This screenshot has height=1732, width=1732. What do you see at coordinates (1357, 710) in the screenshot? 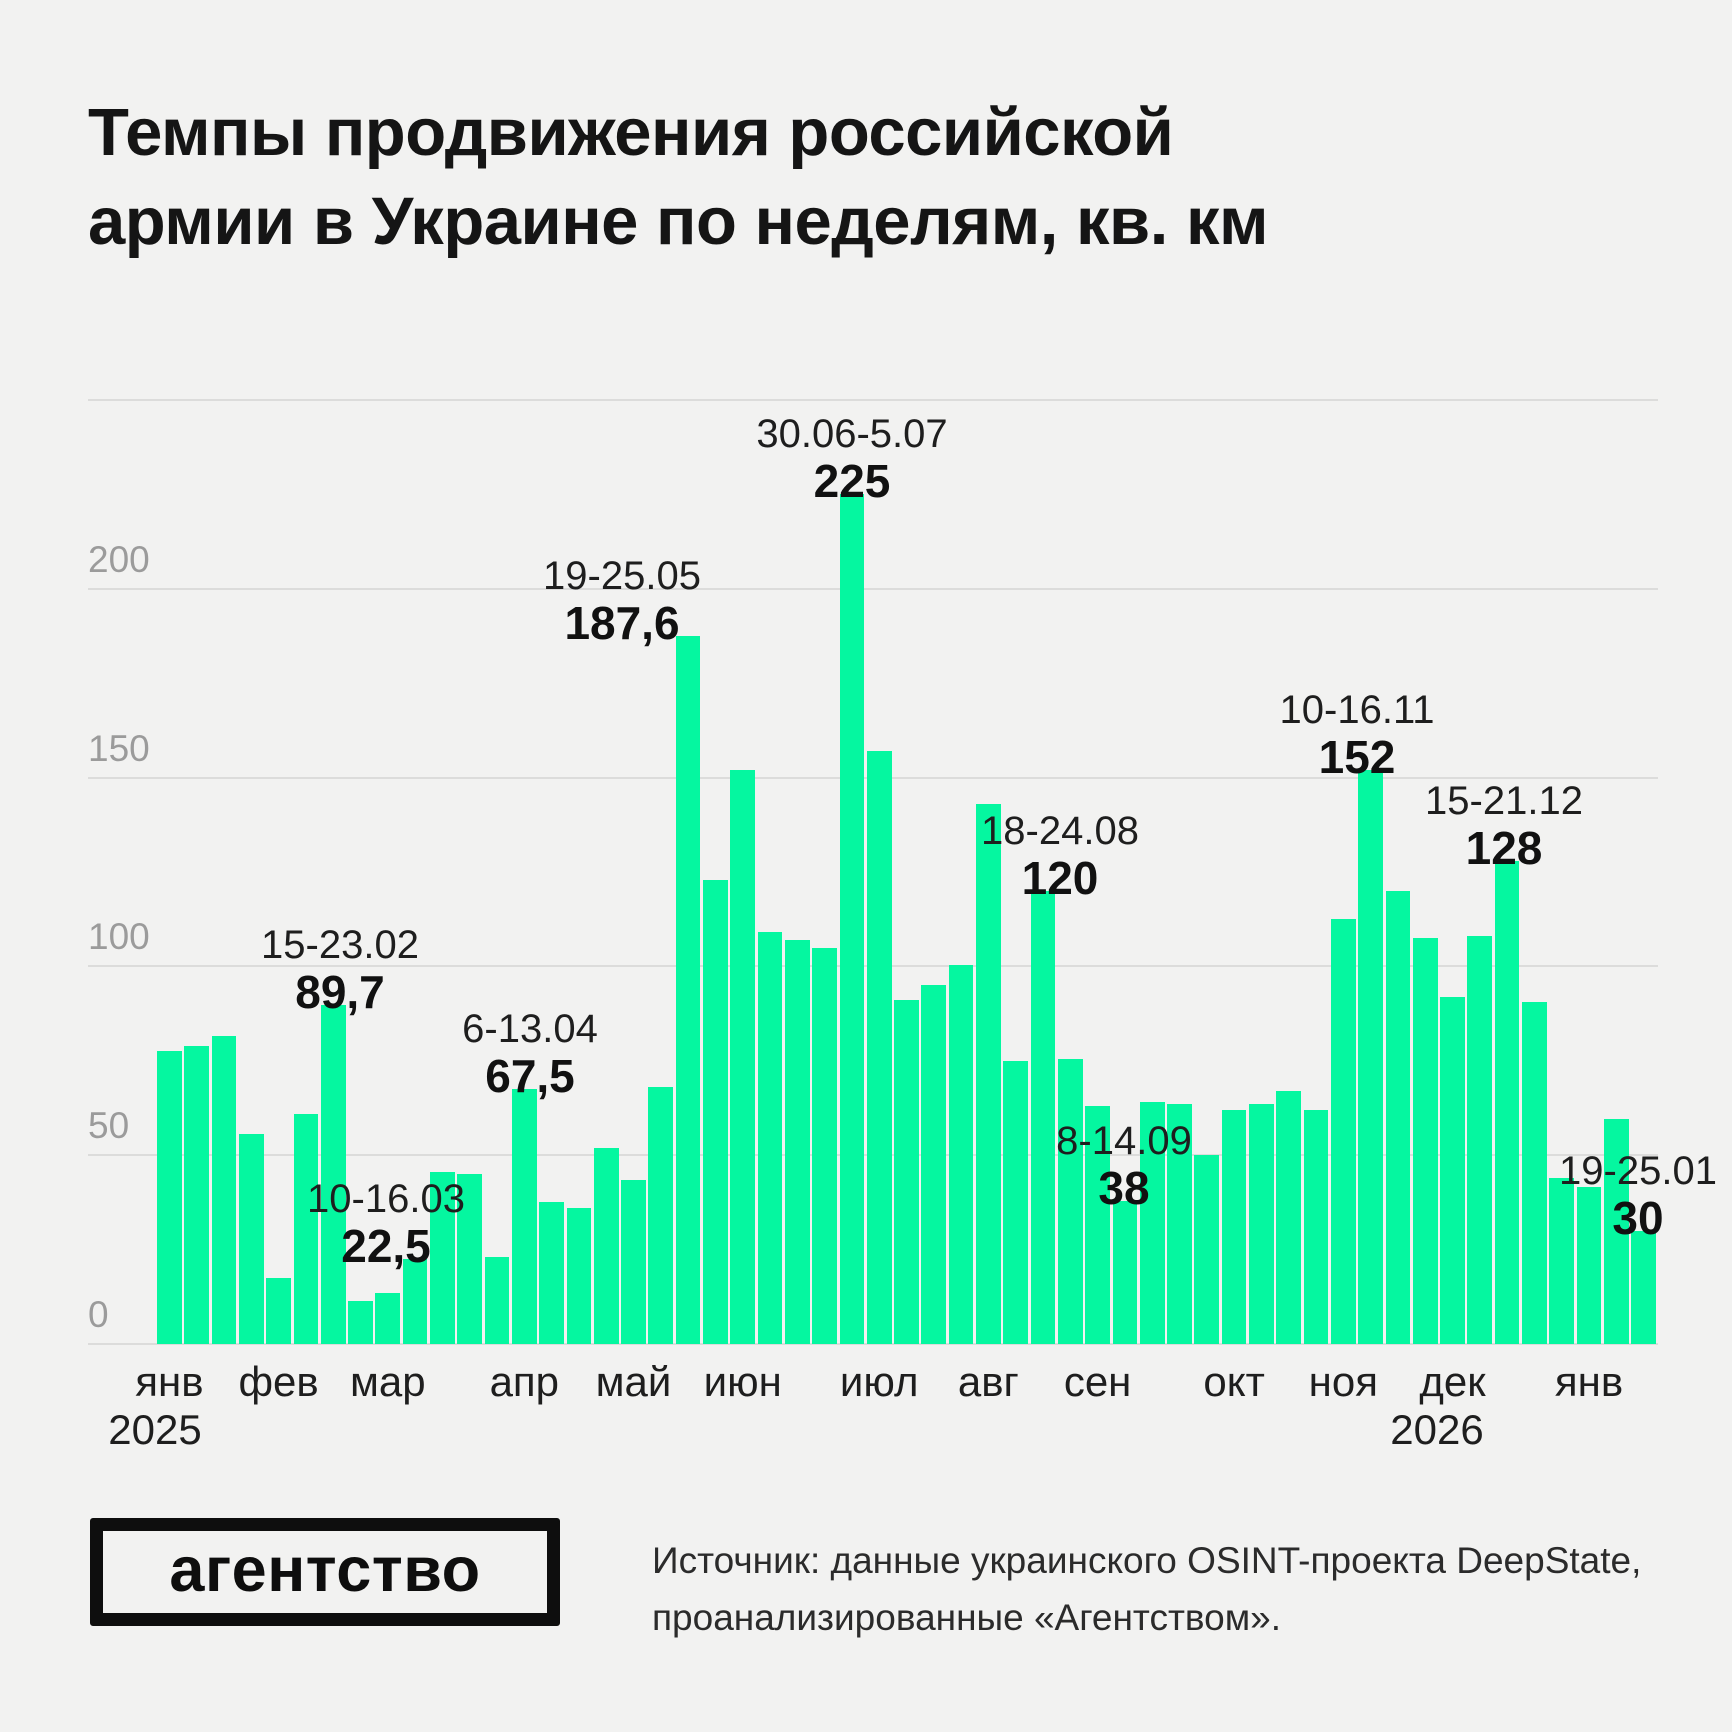
I see `annotation-week-range: 10-16.11` at bounding box center [1357, 710].